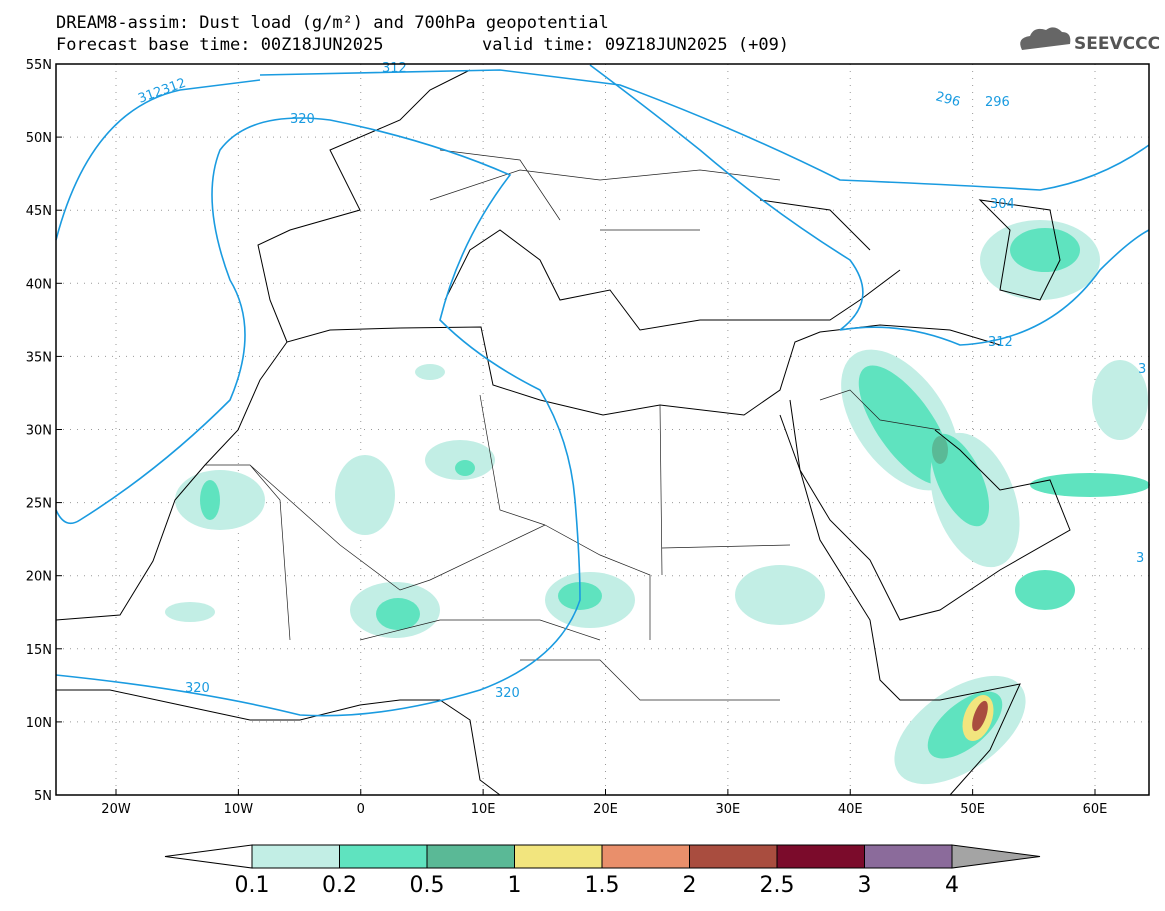 The height and width of the screenshot is (911, 1165). I want to click on x-tick-label: 50E, so click(972, 809).